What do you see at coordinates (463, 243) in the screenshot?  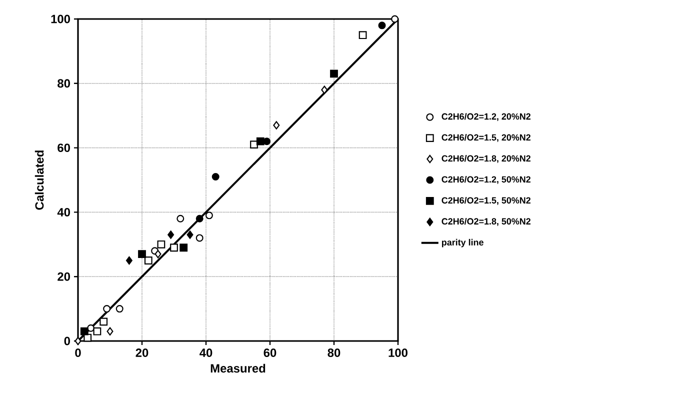 I see `legend-label: parity line` at bounding box center [463, 243].